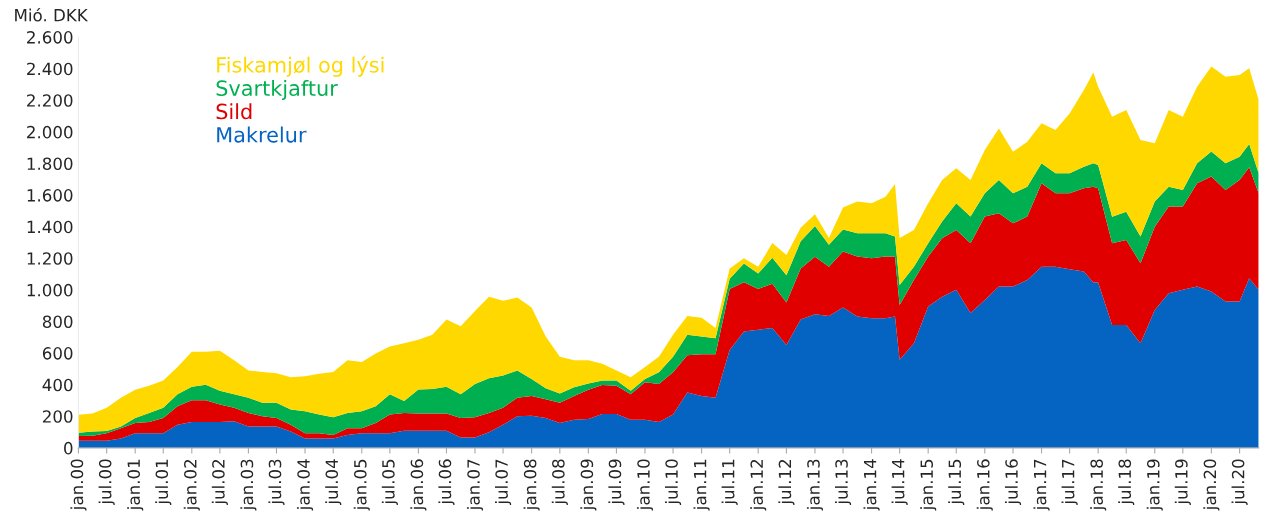  What do you see at coordinates (106, 482) in the screenshot?
I see `x-tick-label: jul.00` at bounding box center [106, 482].